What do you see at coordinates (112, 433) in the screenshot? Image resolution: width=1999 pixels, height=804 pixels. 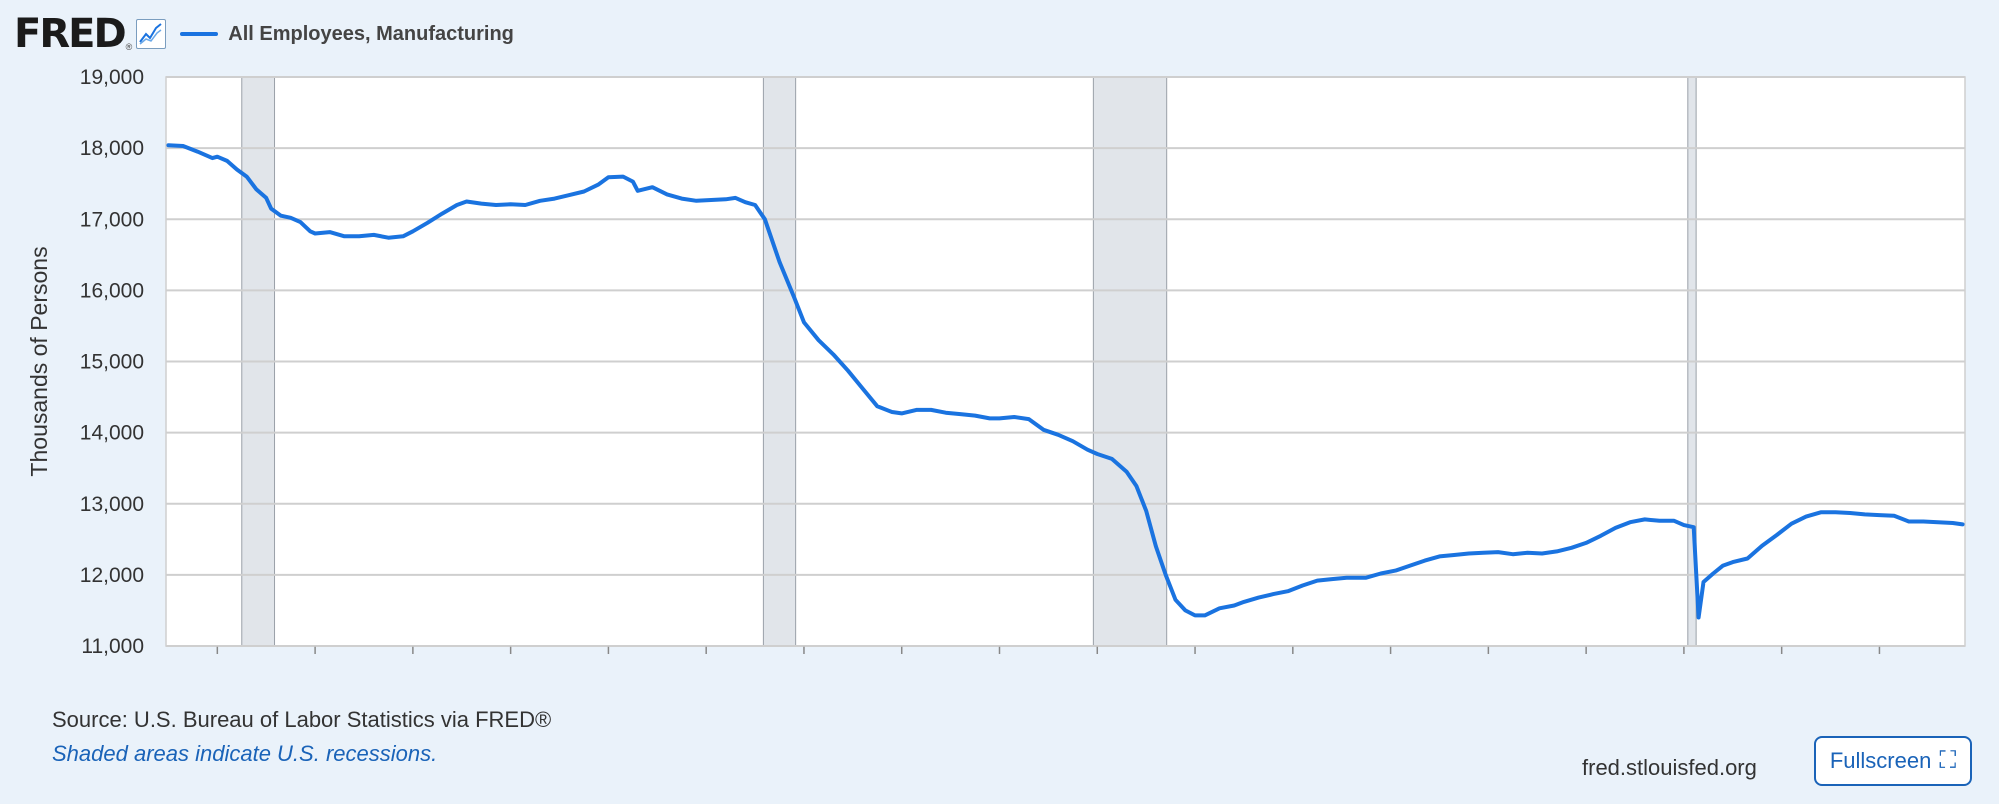 I see `y-tick-label: 14,000` at bounding box center [112, 433].